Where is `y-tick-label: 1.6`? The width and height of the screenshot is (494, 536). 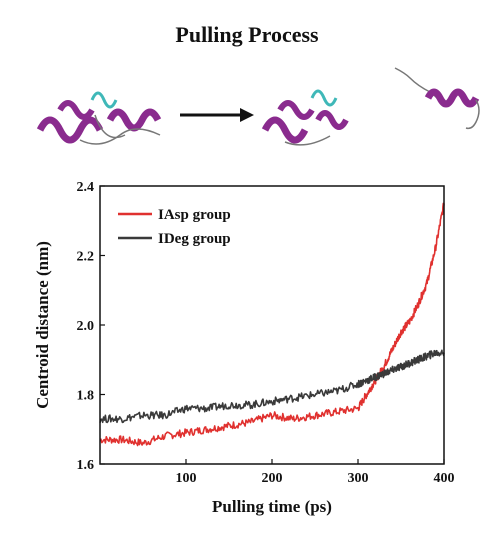
y-tick-label: 1.6 is located at coordinates (86, 465).